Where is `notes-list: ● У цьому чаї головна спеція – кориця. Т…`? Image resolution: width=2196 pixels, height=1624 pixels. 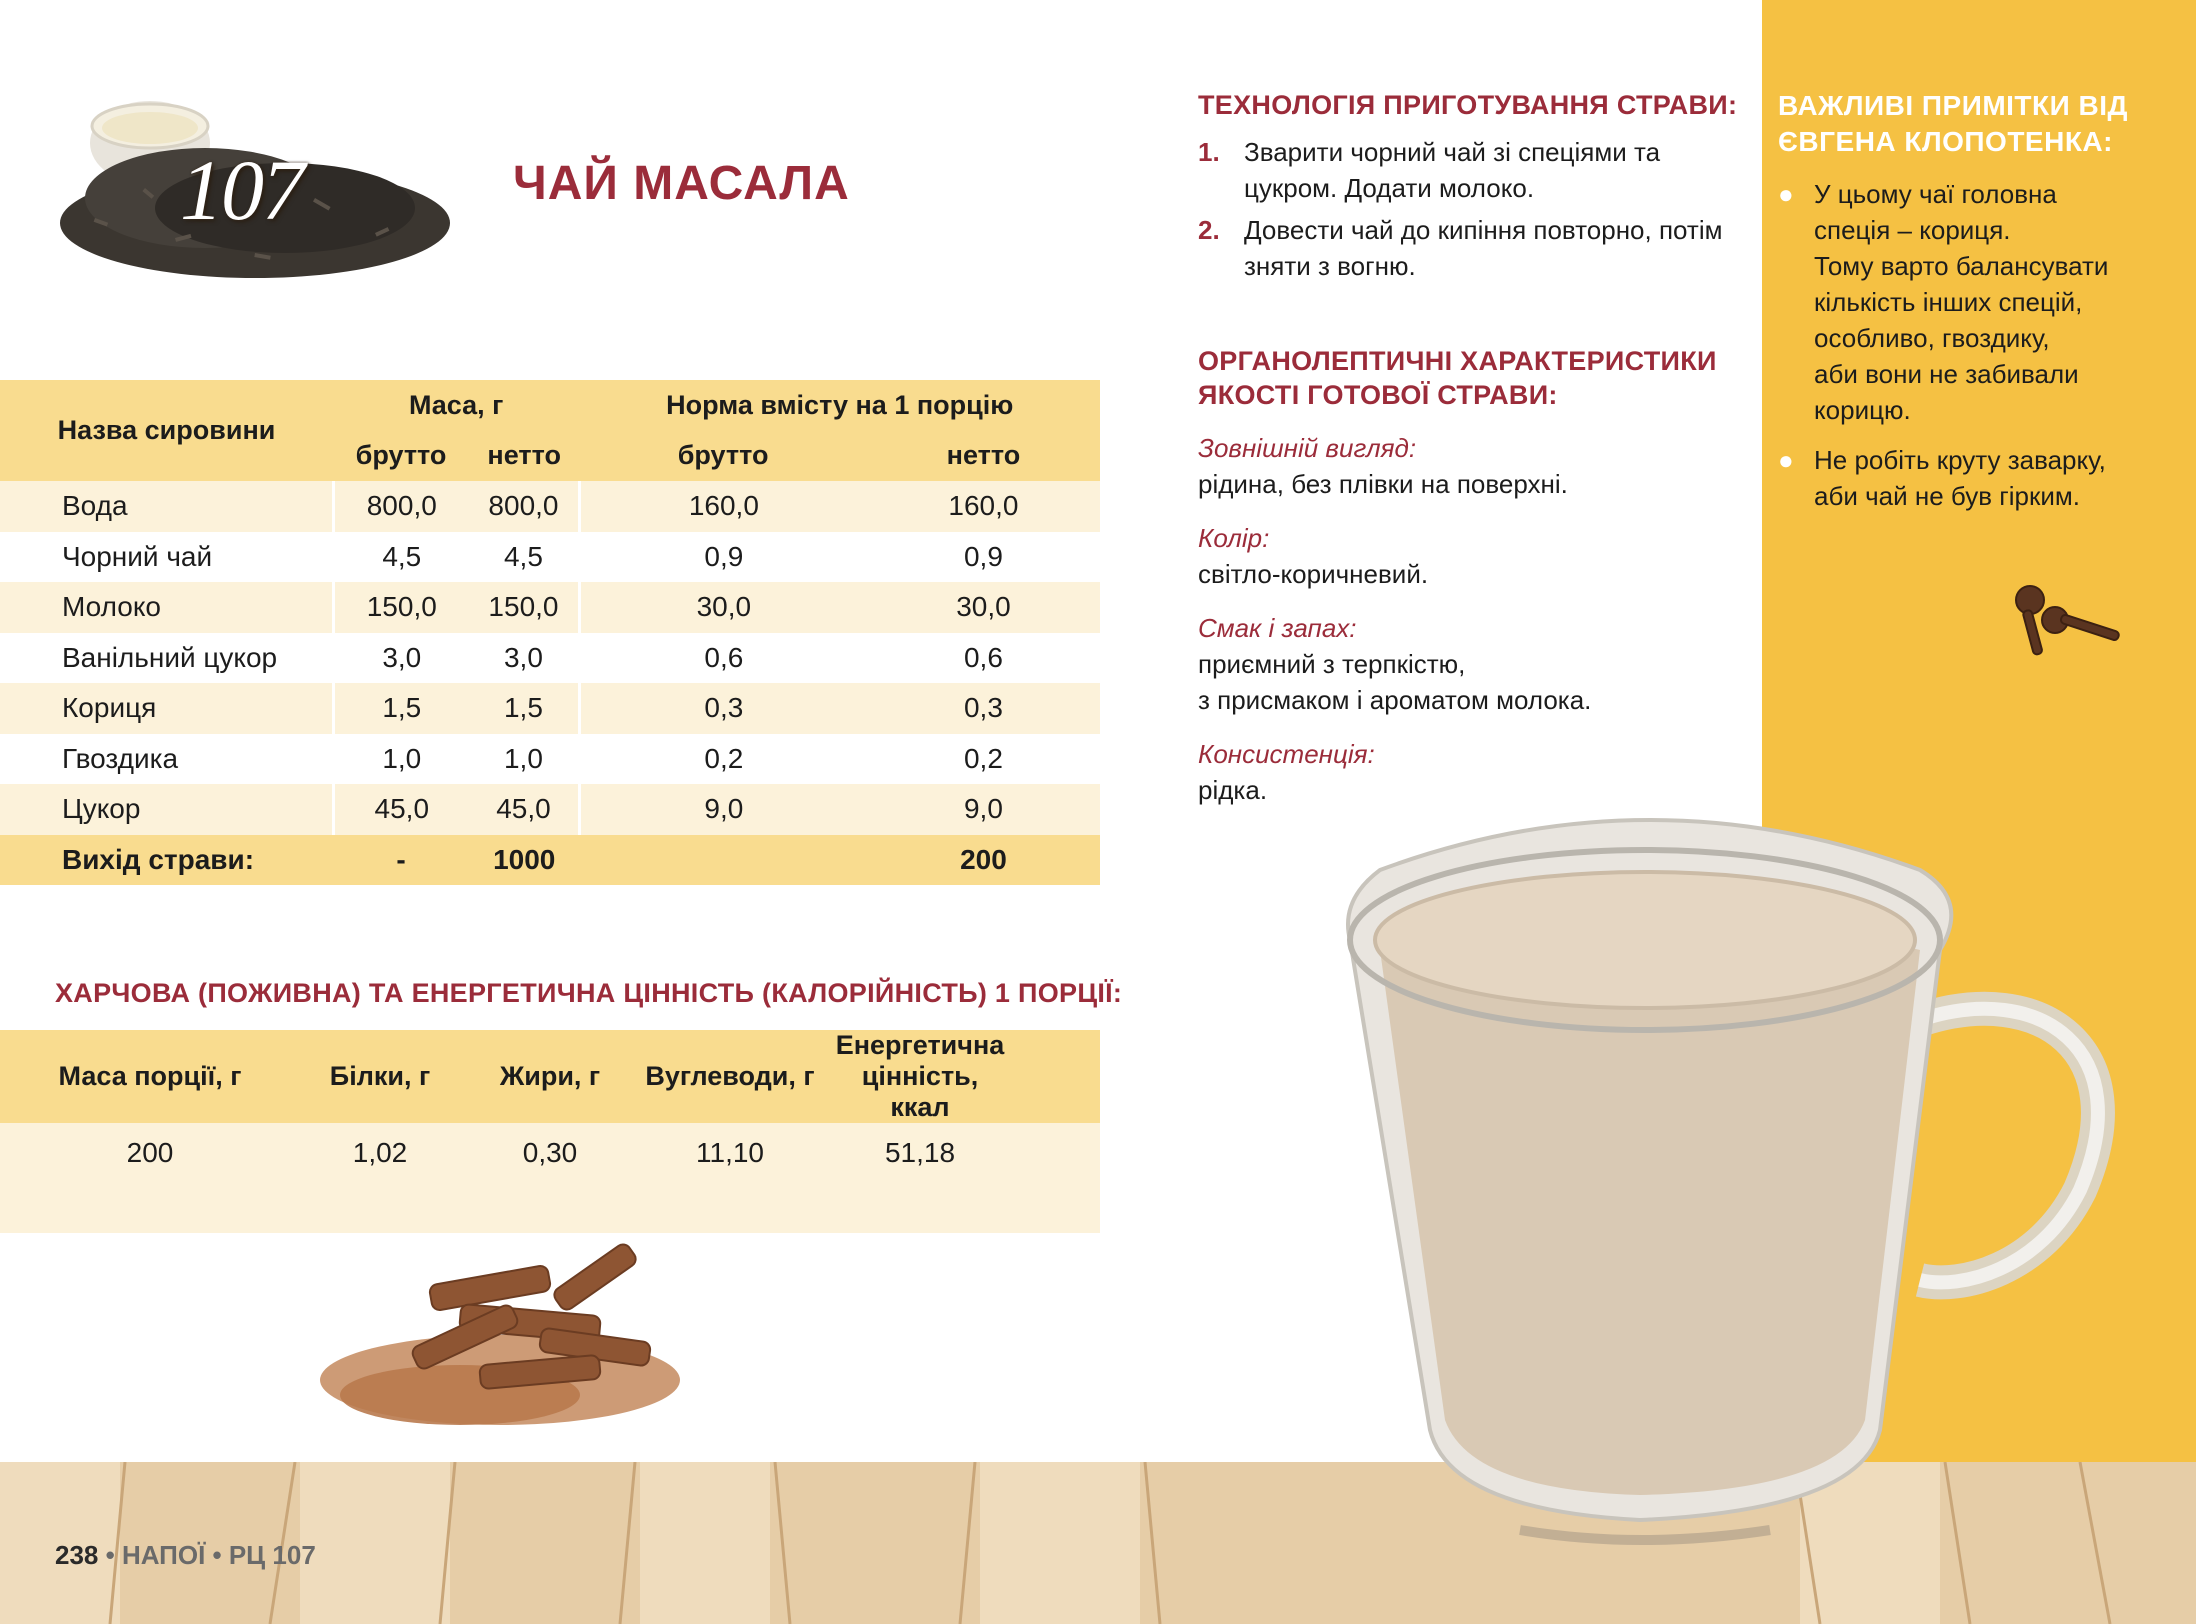 notes-list: ● У цьому чаї головна спеція – кориця. Т… is located at coordinates (1978, 352).